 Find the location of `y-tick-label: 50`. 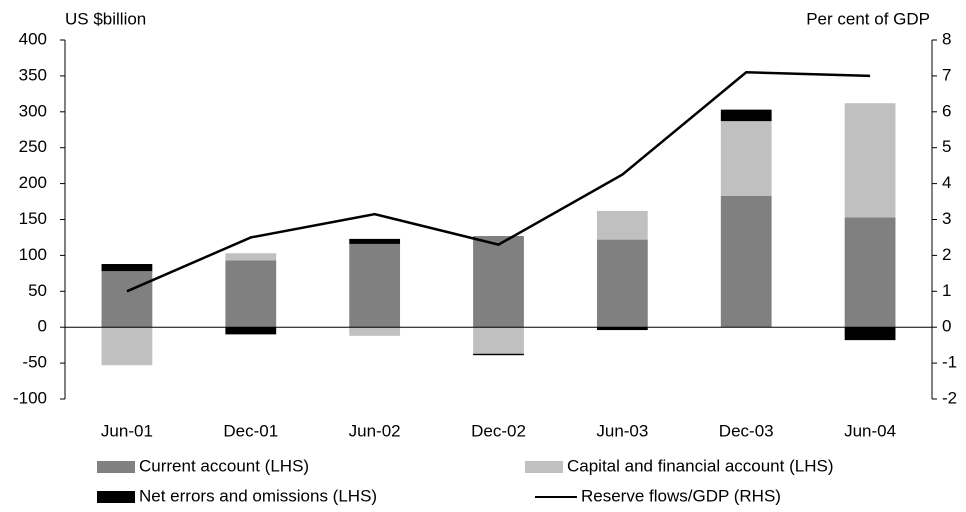

y-tick-label: 50 is located at coordinates (37, 290).